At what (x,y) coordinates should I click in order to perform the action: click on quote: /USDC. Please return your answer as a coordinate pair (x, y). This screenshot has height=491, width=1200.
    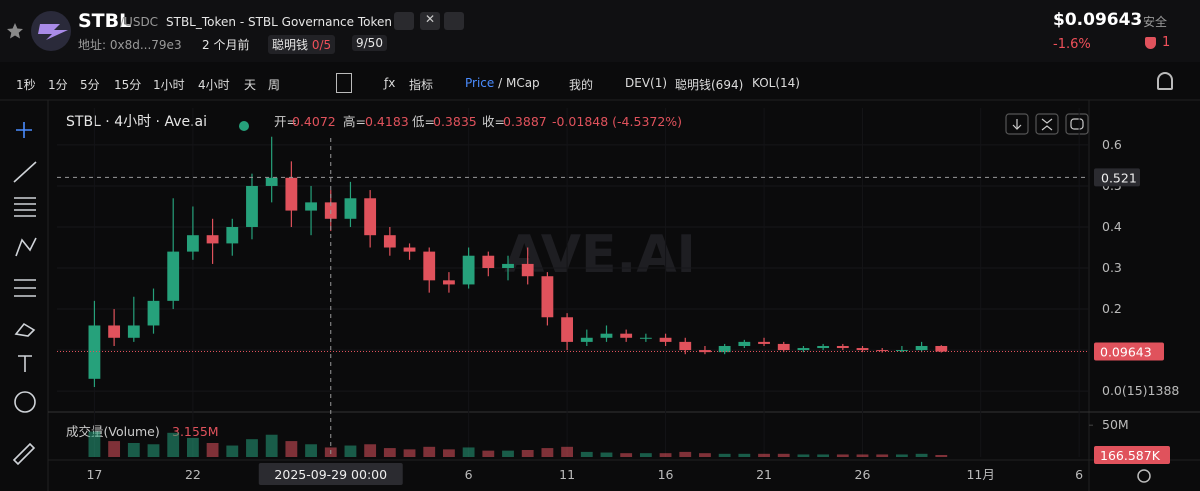
    Looking at the image, I should click on (139, 22).